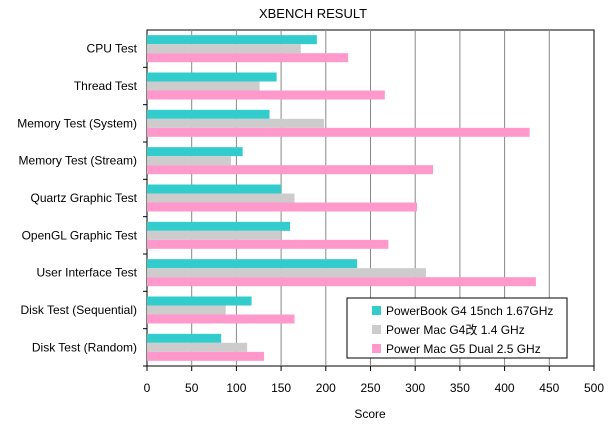  I want to click on legend-label: Power Mac G5 Dual 2.5 GHz, so click(463, 349).